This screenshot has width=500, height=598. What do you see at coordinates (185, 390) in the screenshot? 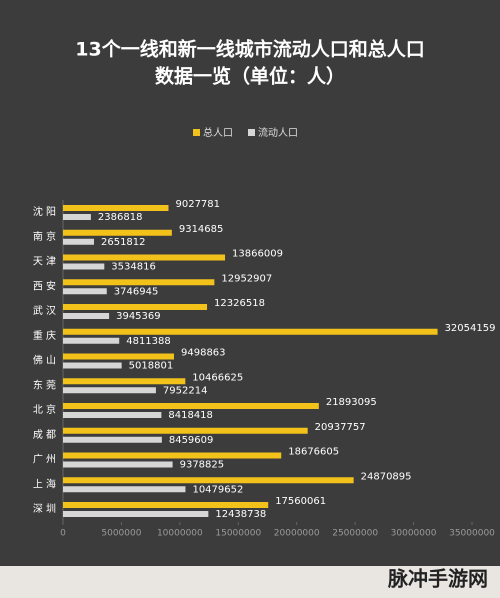
I see `data-label: 7952214` at bounding box center [185, 390].